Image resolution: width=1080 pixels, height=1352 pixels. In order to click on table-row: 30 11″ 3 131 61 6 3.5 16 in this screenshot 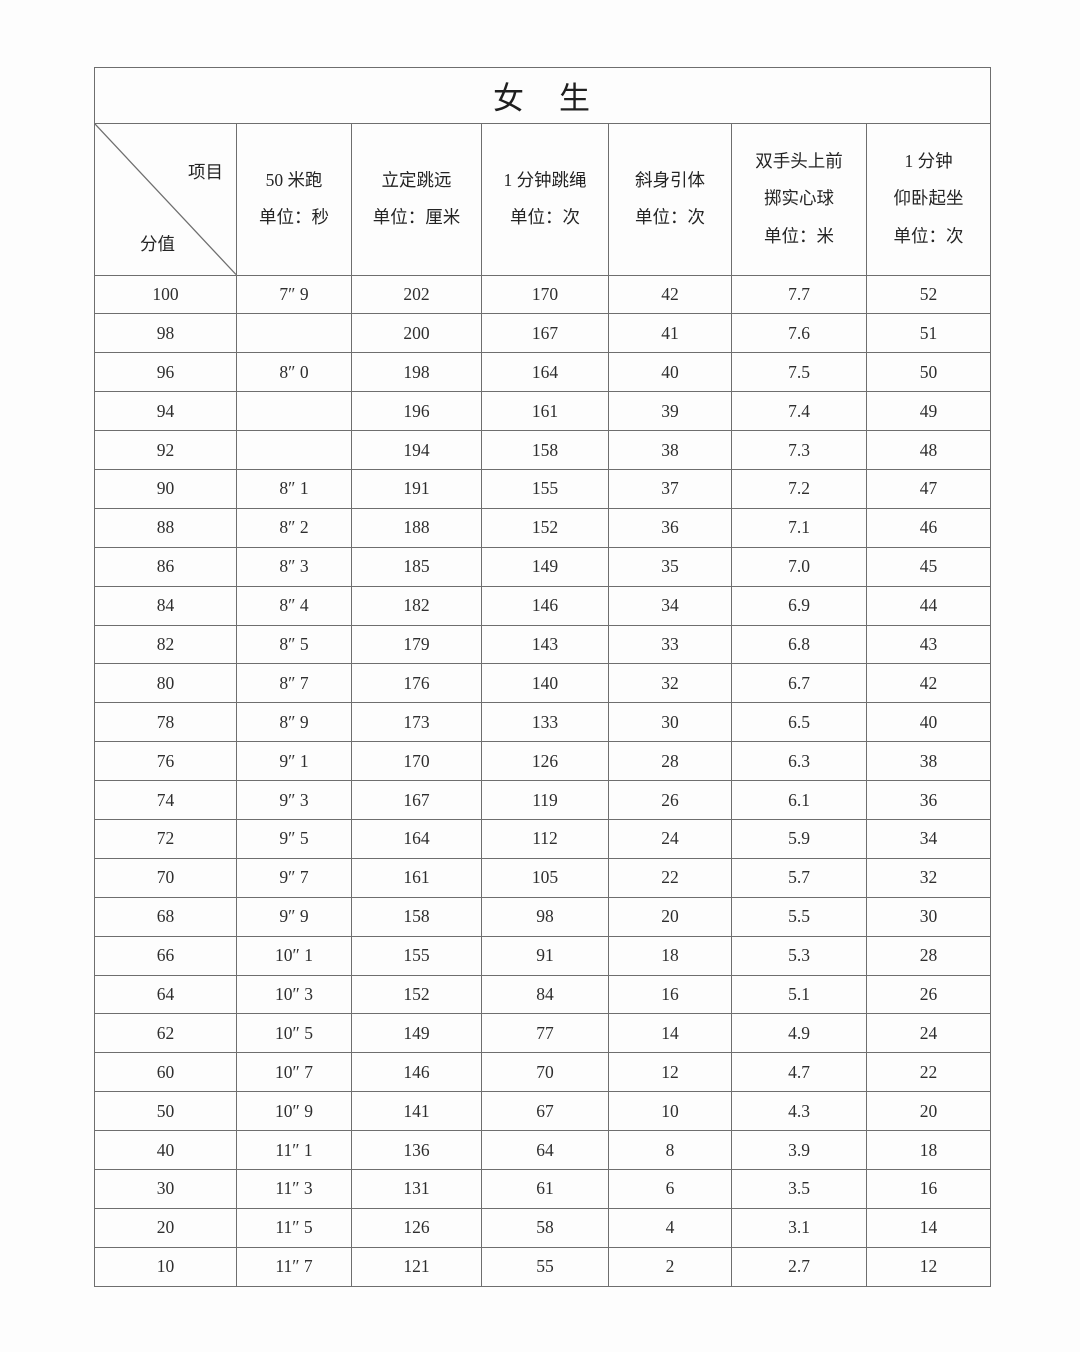, I will do `click(543, 1188)`.